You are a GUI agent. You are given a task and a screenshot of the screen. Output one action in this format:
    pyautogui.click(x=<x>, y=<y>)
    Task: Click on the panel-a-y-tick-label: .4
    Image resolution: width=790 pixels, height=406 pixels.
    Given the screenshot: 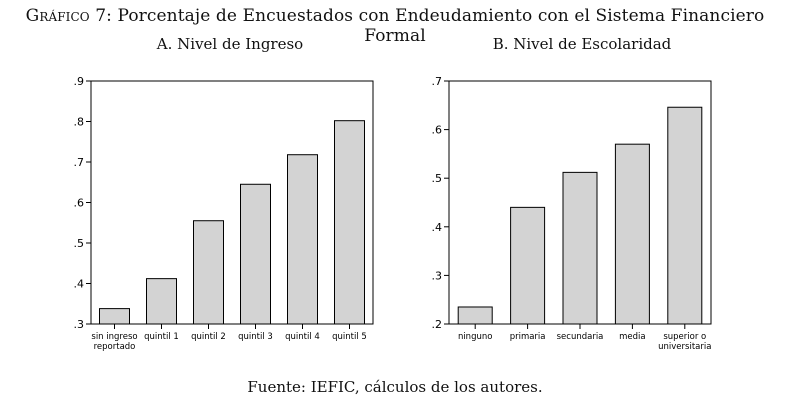 What is the action you would take?
    pyautogui.click(x=79, y=284)
    